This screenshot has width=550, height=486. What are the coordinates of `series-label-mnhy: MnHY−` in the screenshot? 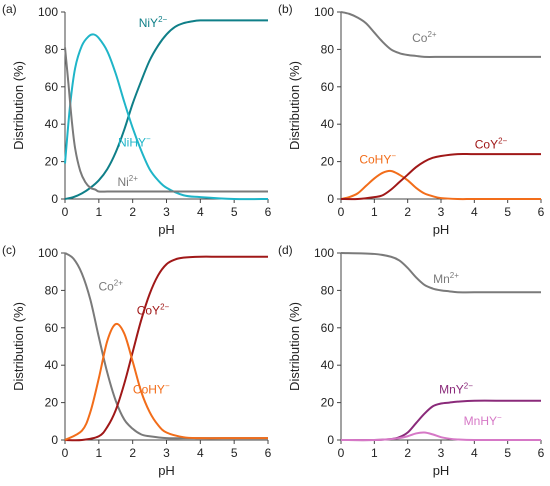 It's located at (483, 420).